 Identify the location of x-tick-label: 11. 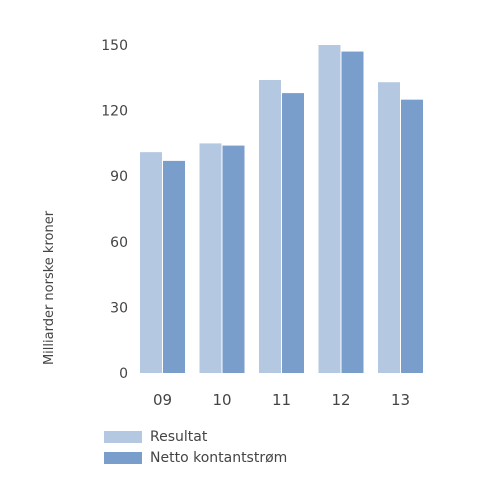
(281, 400).